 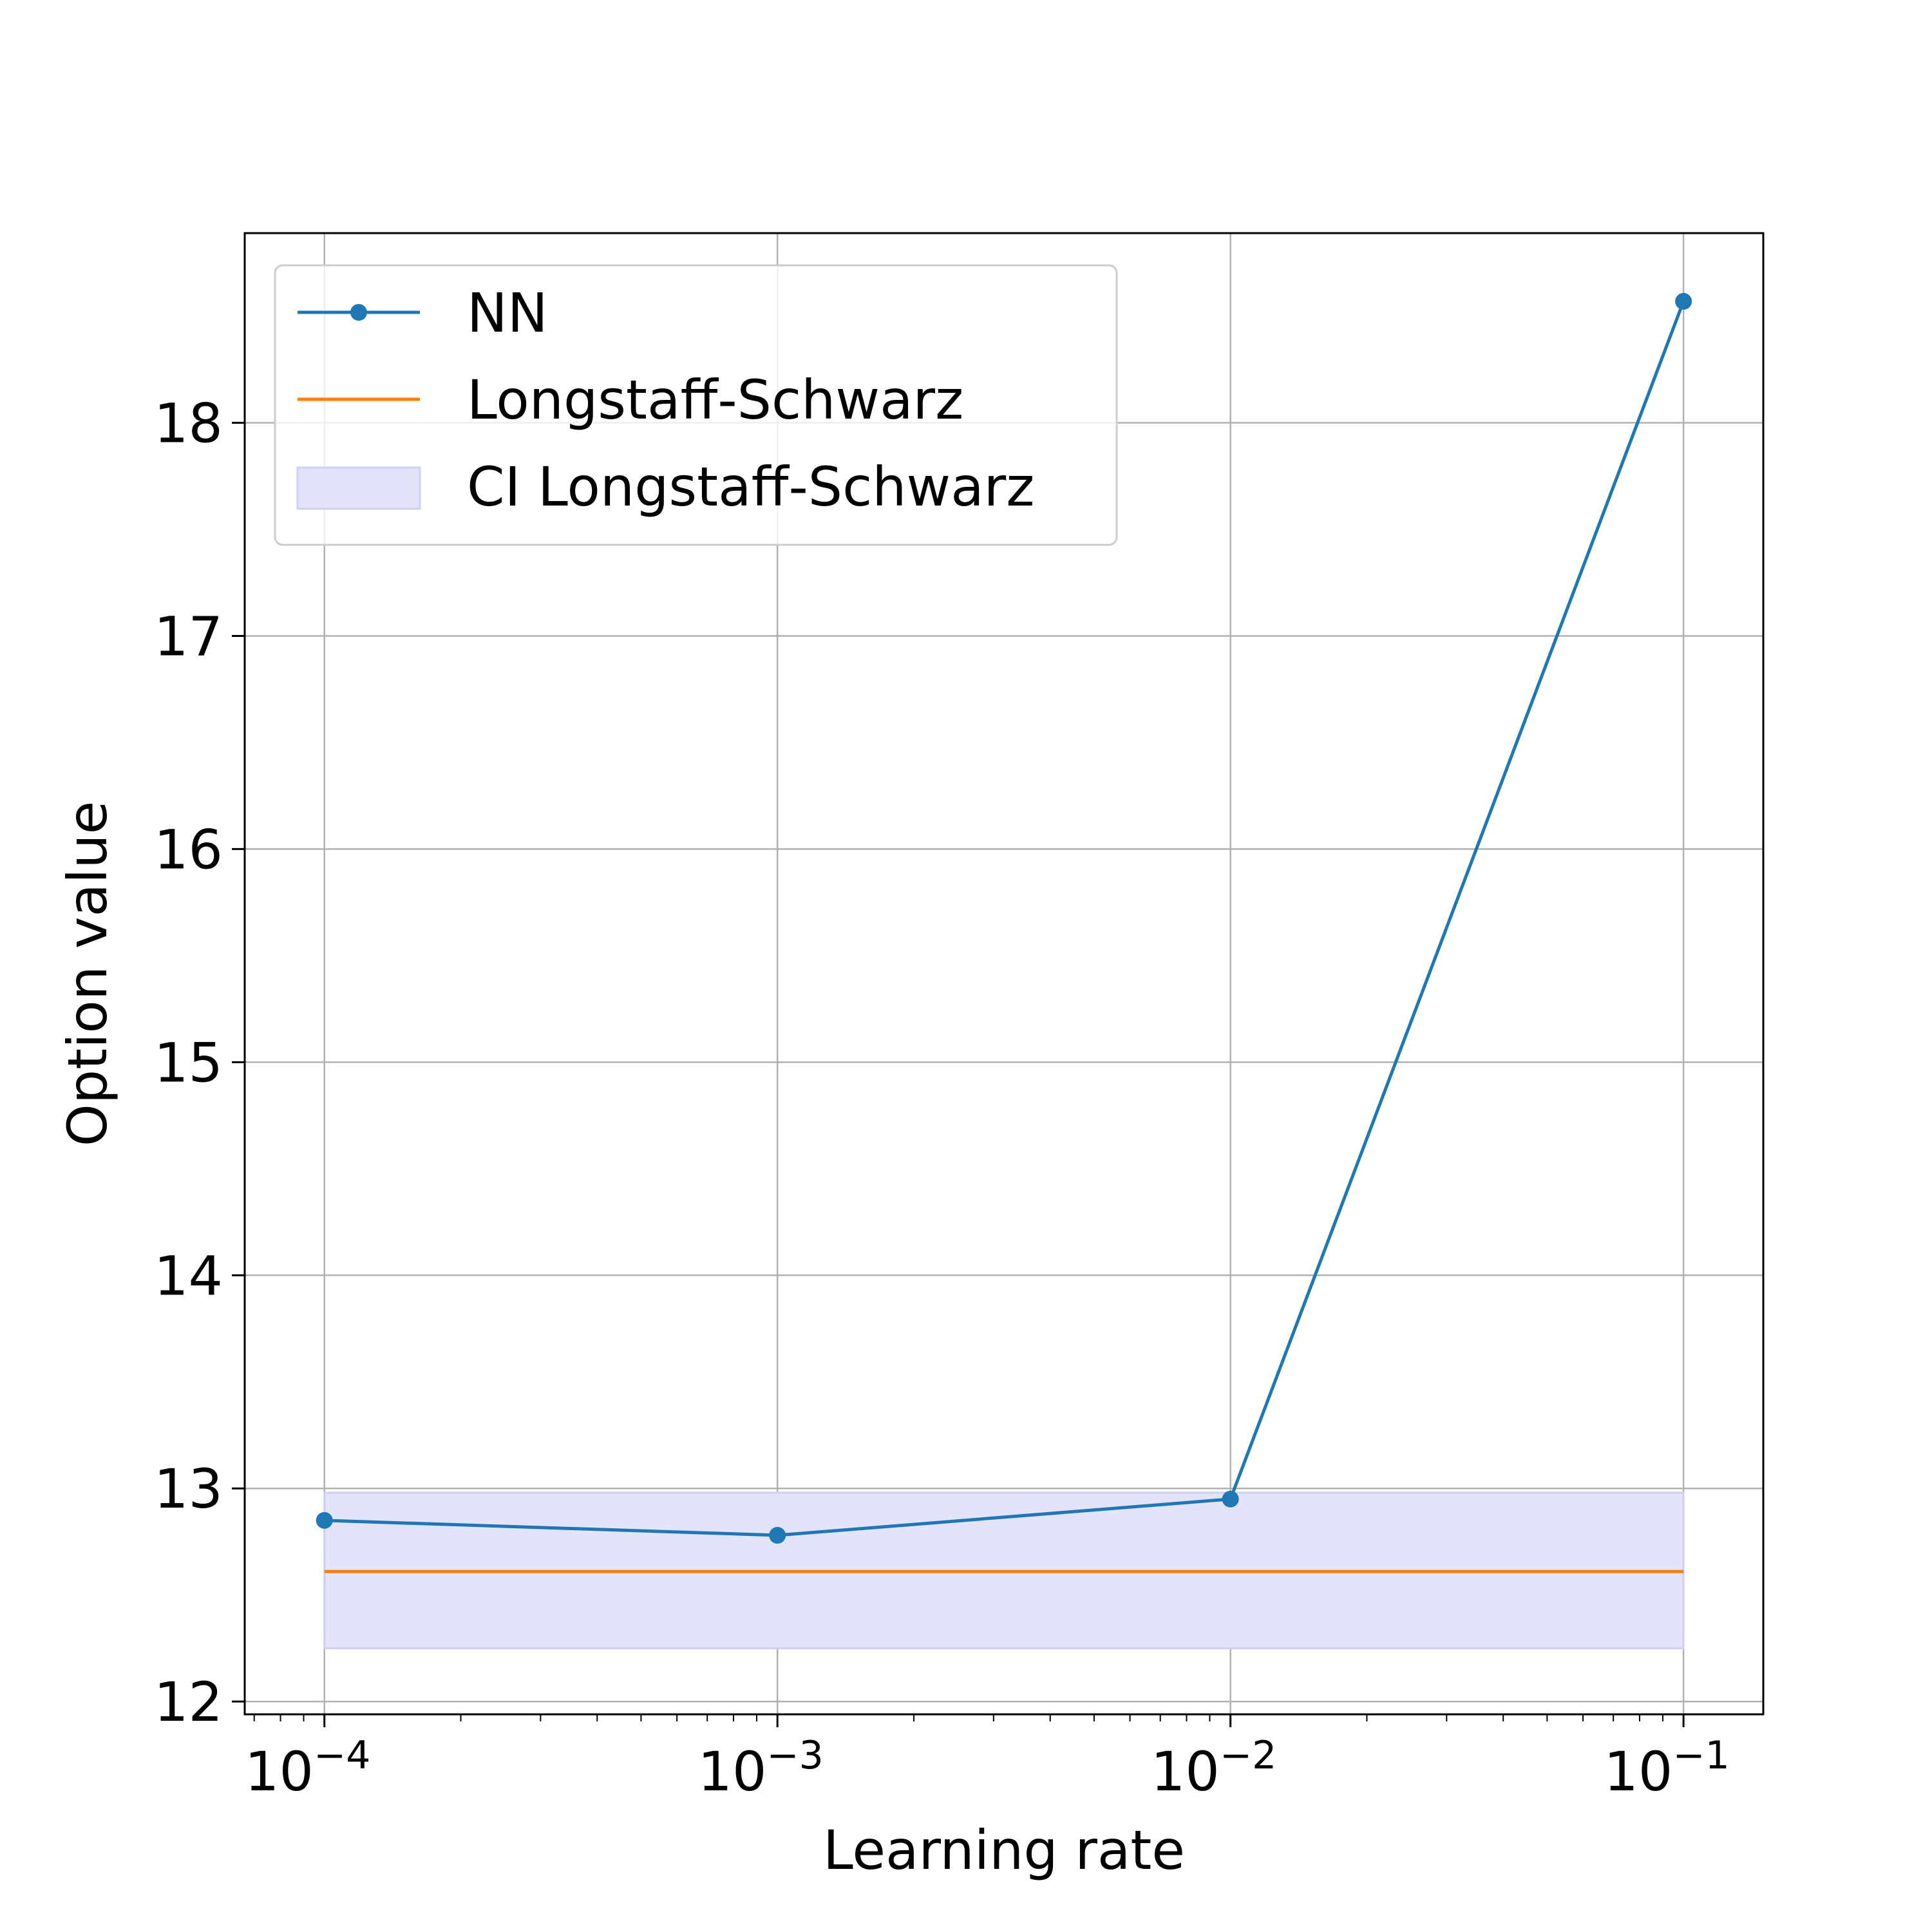 I want to click on x-axis-label: Learning rate, so click(x=1004, y=1851).